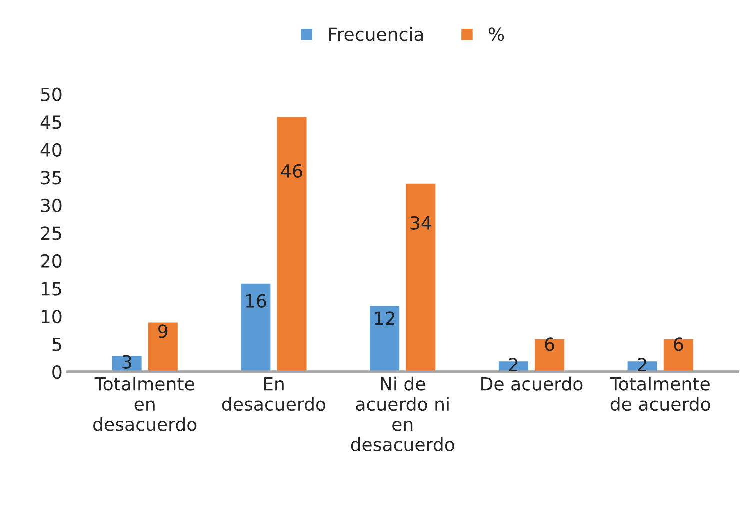 The image size is (753, 524). I want to click on data-label: 12, so click(384, 319).